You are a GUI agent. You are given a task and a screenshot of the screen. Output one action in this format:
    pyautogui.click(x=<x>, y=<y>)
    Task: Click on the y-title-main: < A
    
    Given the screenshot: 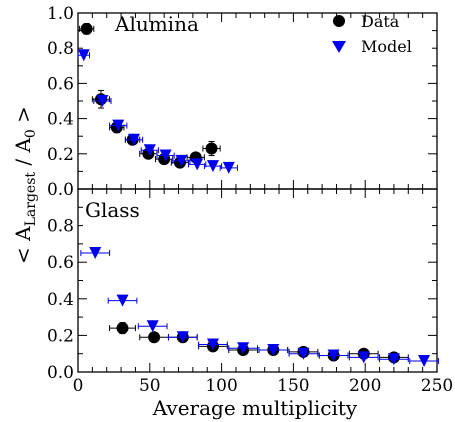 What is the action you would take?
    pyautogui.click(x=23, y=245)
    